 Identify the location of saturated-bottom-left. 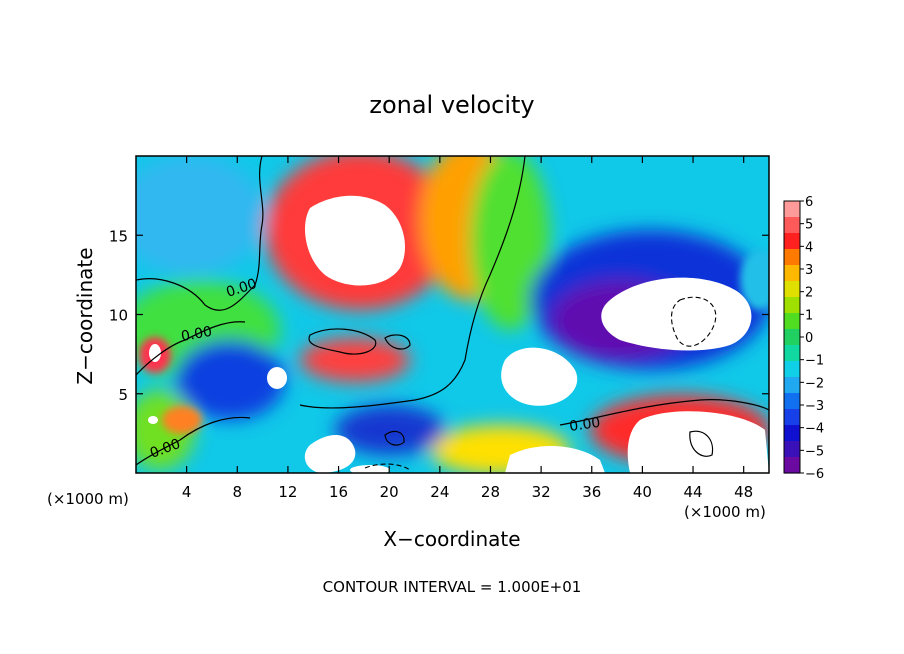
(330, 453).